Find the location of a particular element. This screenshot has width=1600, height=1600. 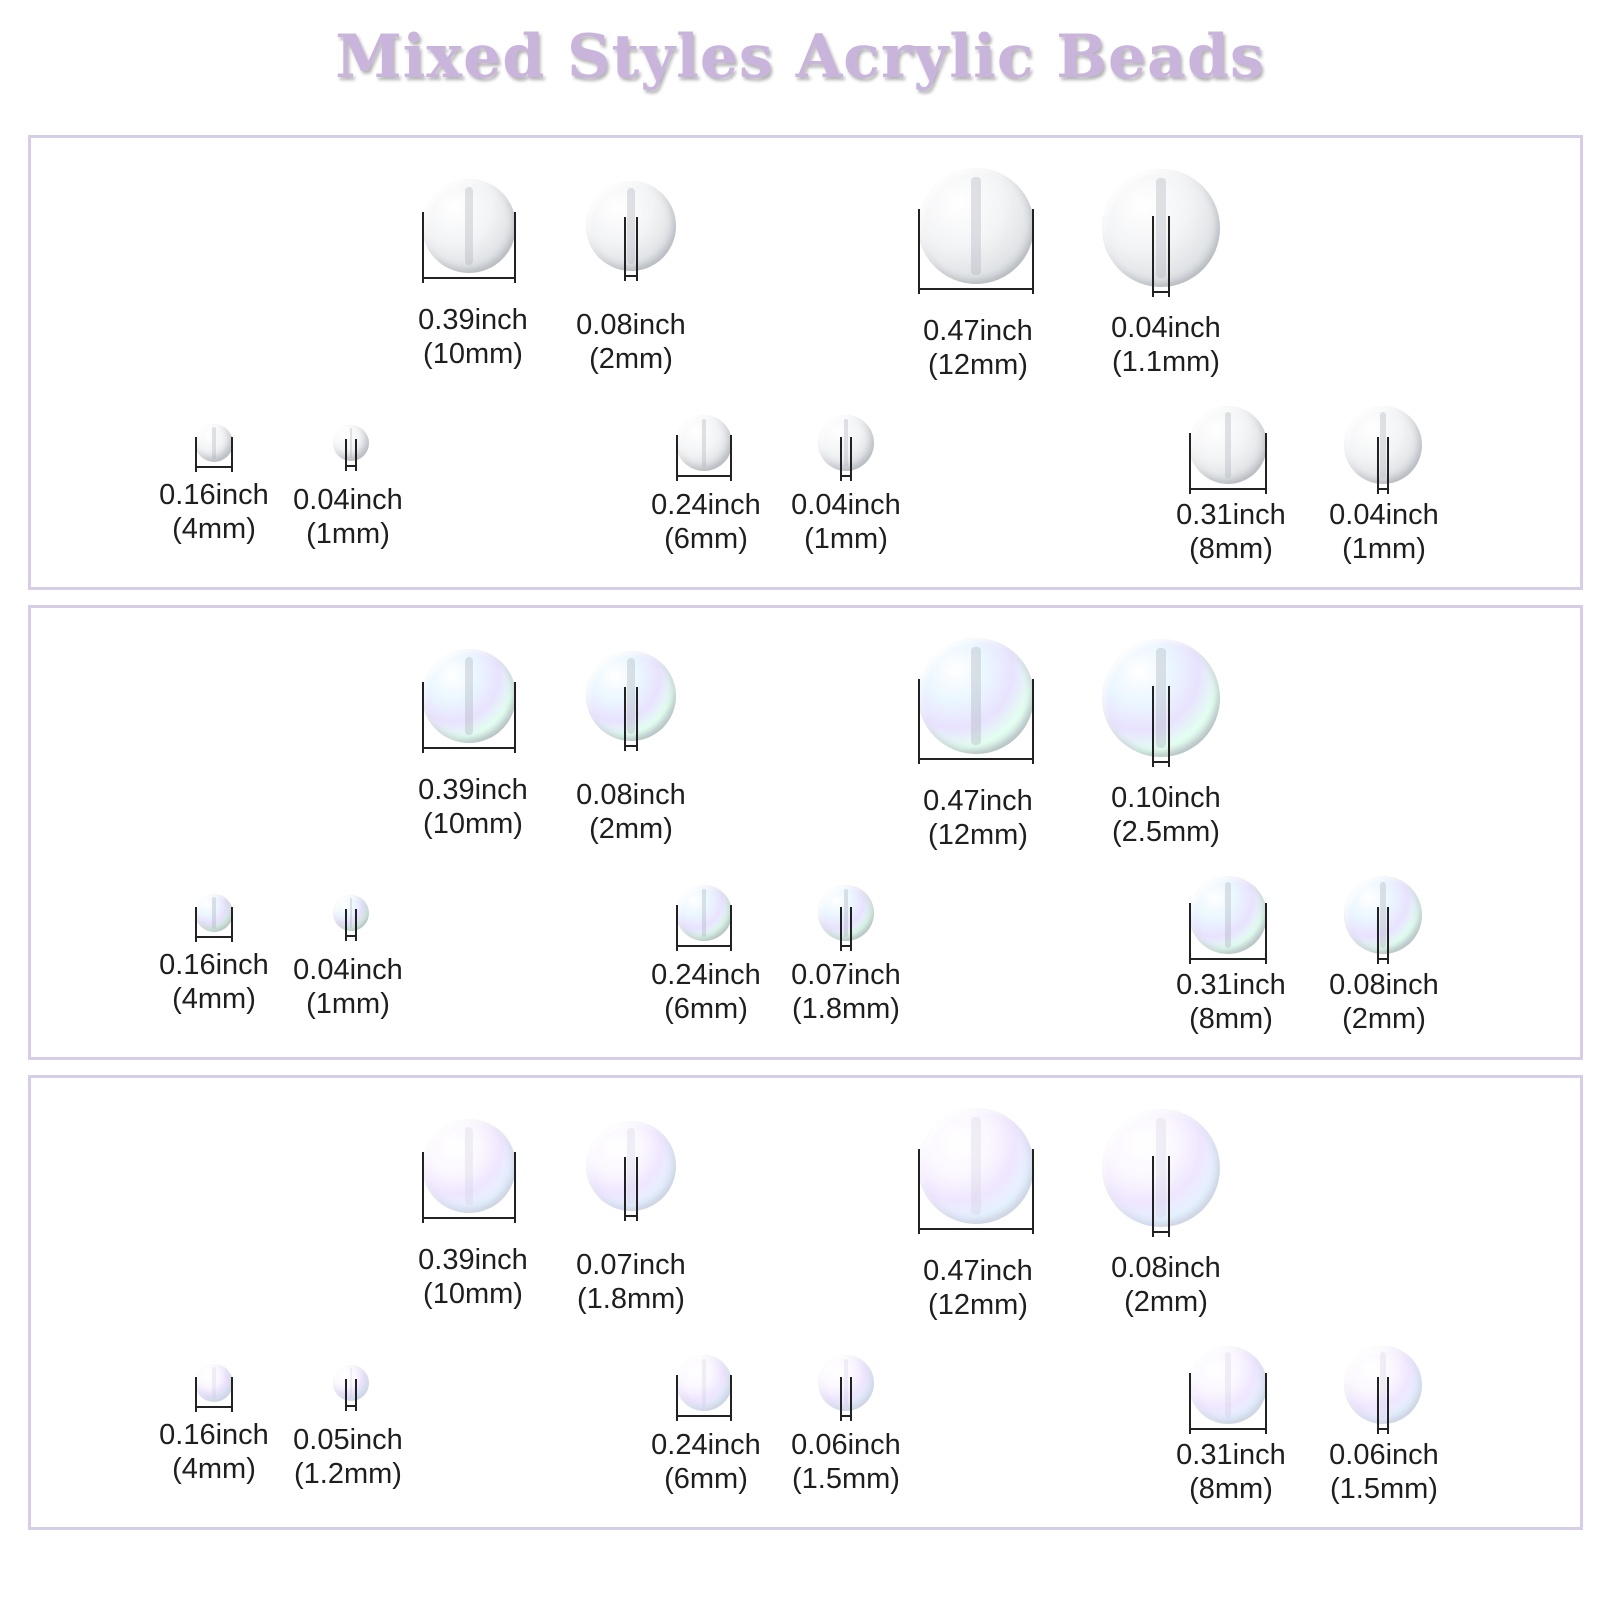

size-mm: (1.1mm) is located at coordinates (1166, 362).